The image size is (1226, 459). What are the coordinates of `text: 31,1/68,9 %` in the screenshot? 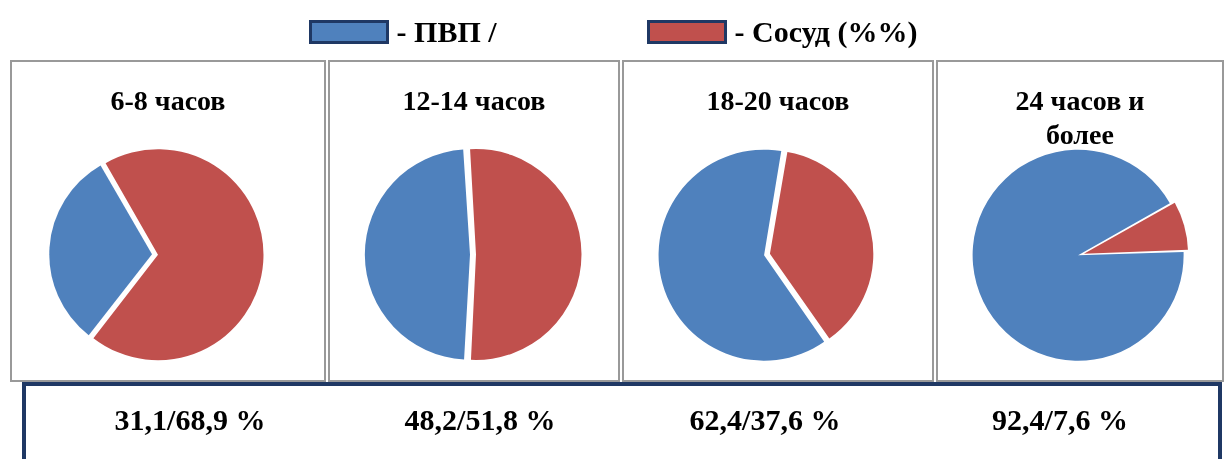 It's located at (190, 420).